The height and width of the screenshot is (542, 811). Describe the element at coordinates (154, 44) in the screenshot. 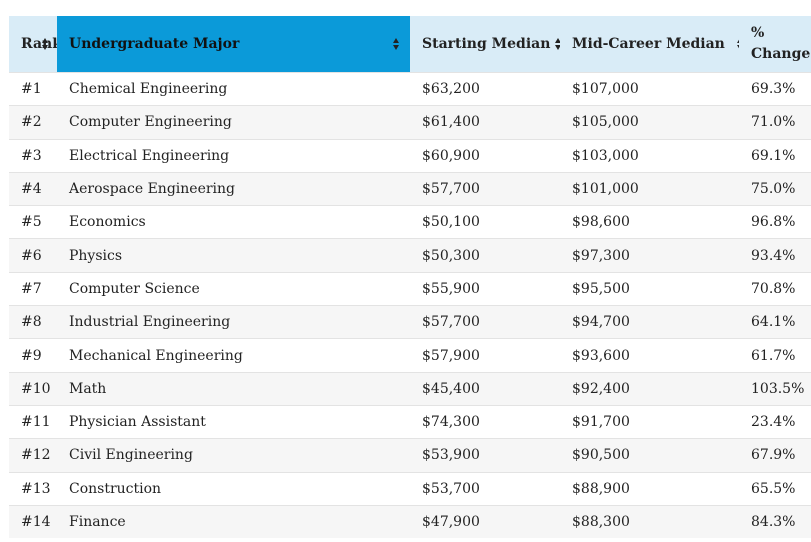

I see `column-header-major-label: Undergraduate Major` at that location.